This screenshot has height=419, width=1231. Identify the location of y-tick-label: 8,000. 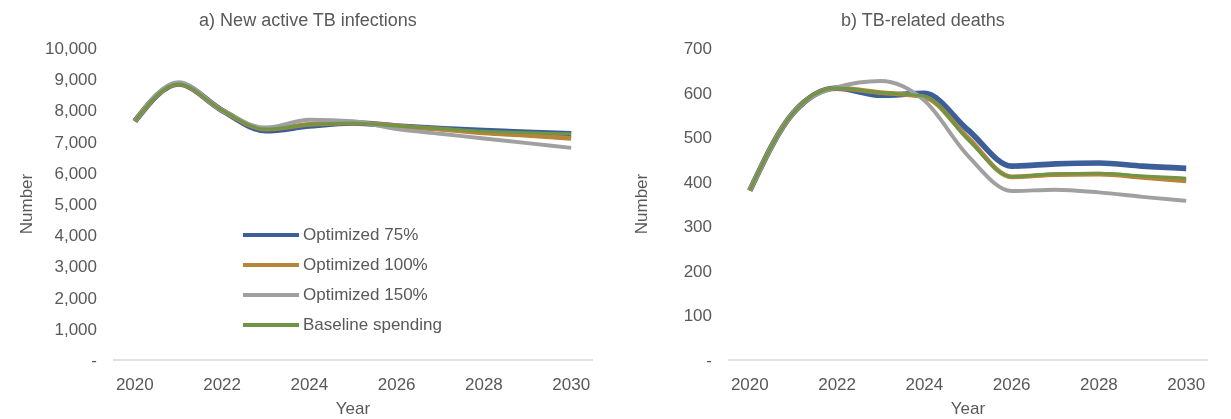
(75, 111).